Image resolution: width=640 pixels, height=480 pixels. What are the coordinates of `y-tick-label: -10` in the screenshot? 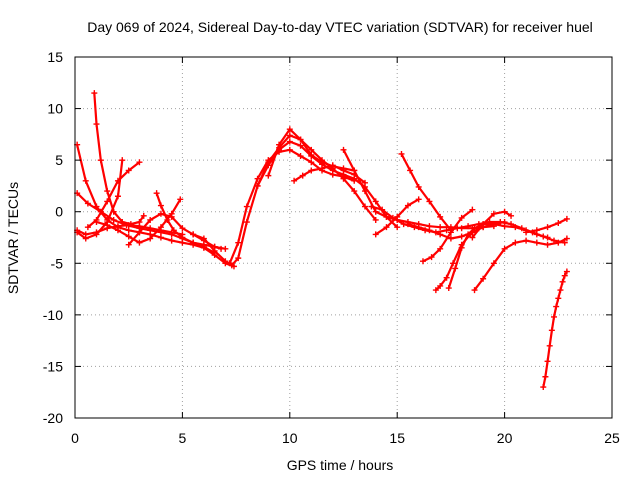 It's located at (53, 315).